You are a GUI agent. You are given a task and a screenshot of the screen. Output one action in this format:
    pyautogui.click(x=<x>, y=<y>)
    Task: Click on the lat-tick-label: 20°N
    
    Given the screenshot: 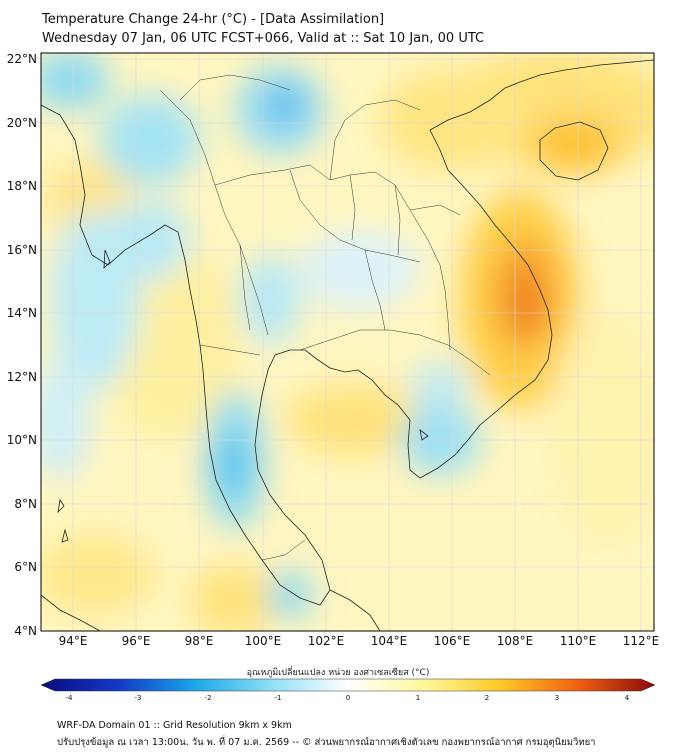 What is the action you would take?
    pyautogui.click(x=22, y=123)
    